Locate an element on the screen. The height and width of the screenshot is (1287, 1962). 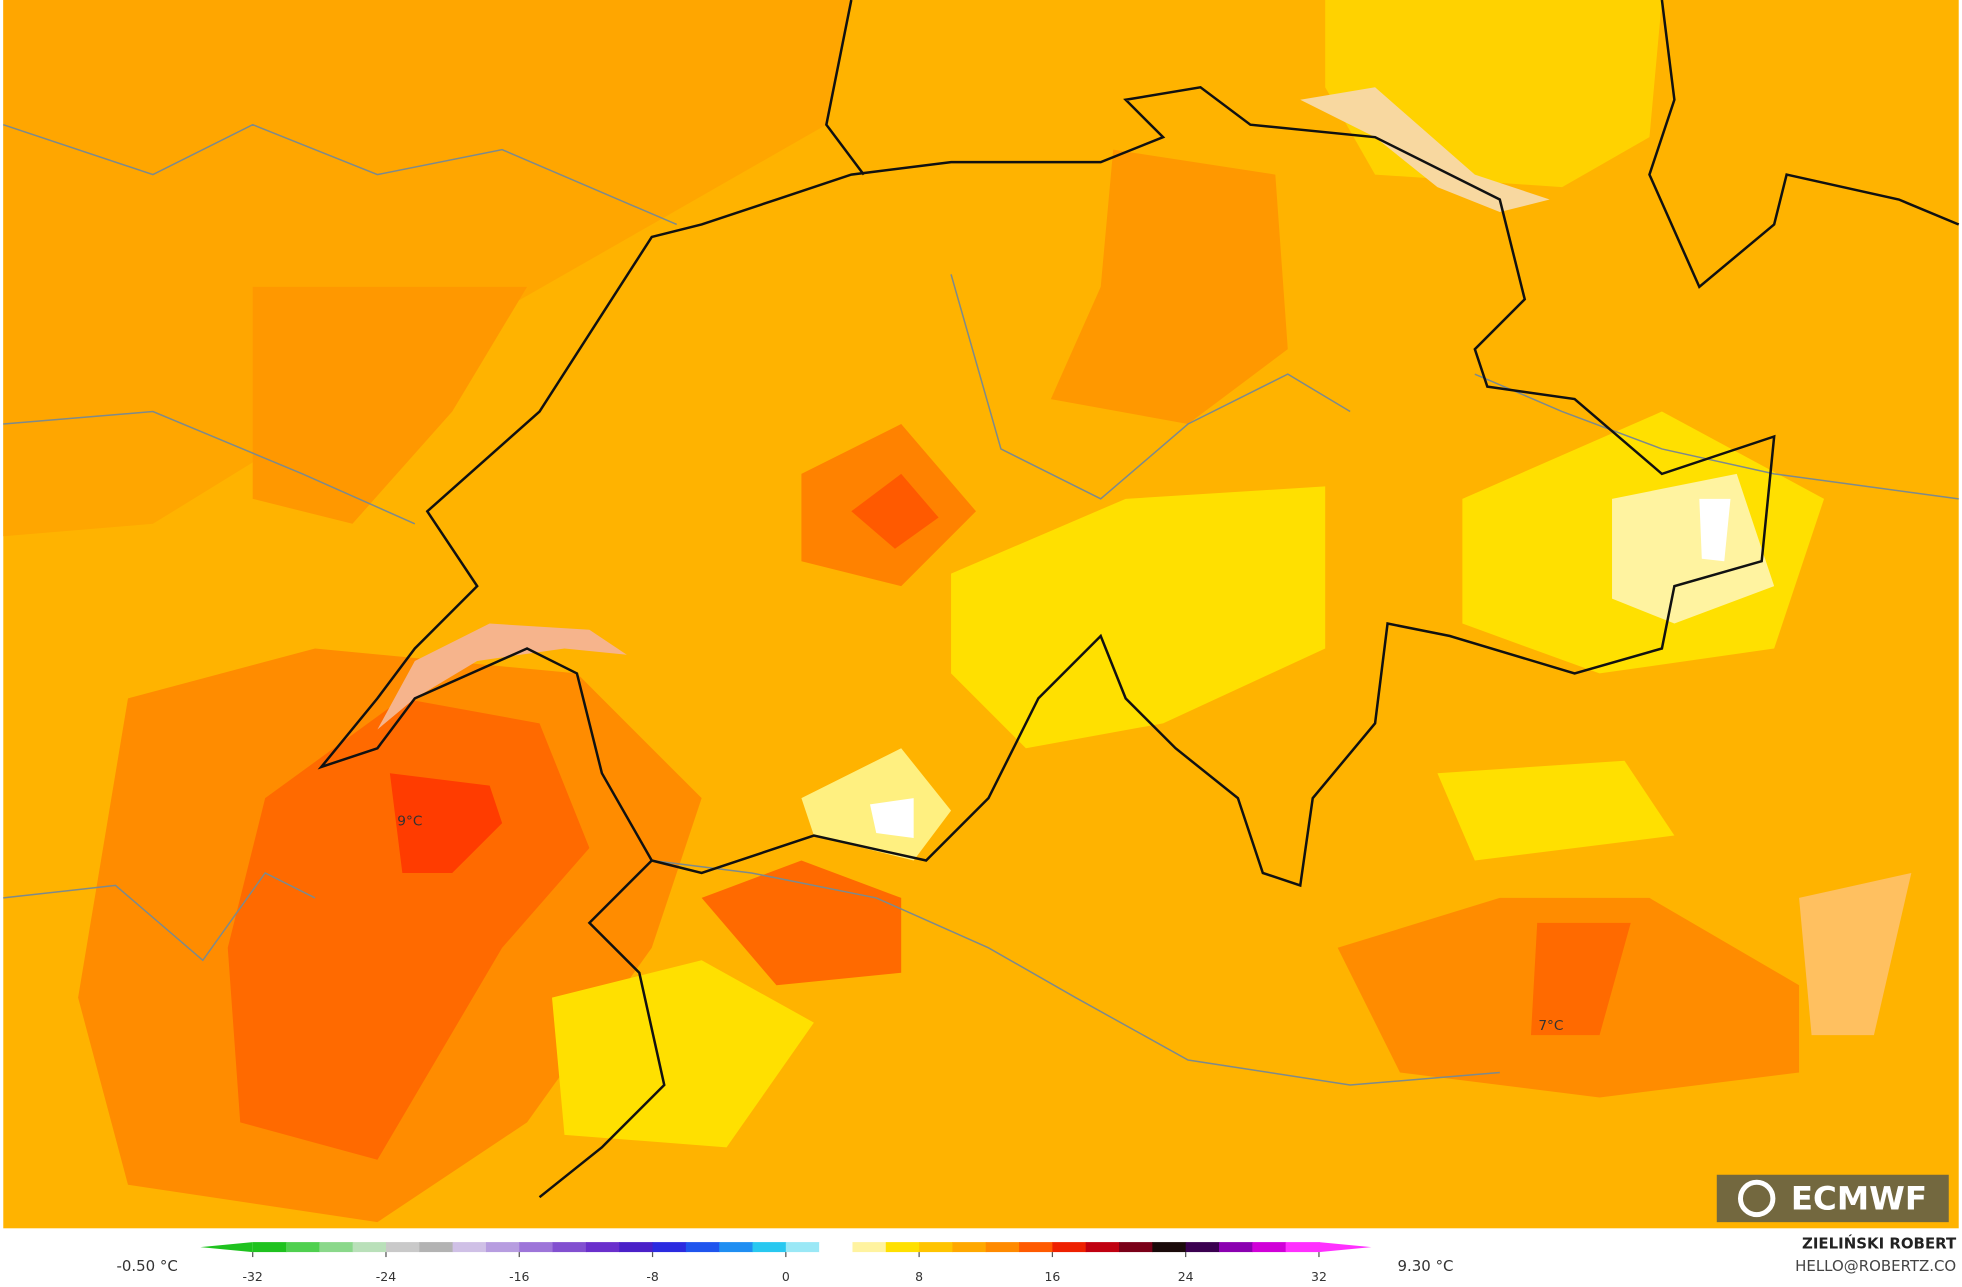
credit-name: ZIELIŃSKI ROBERT is located at coordinates (1879, 1242).